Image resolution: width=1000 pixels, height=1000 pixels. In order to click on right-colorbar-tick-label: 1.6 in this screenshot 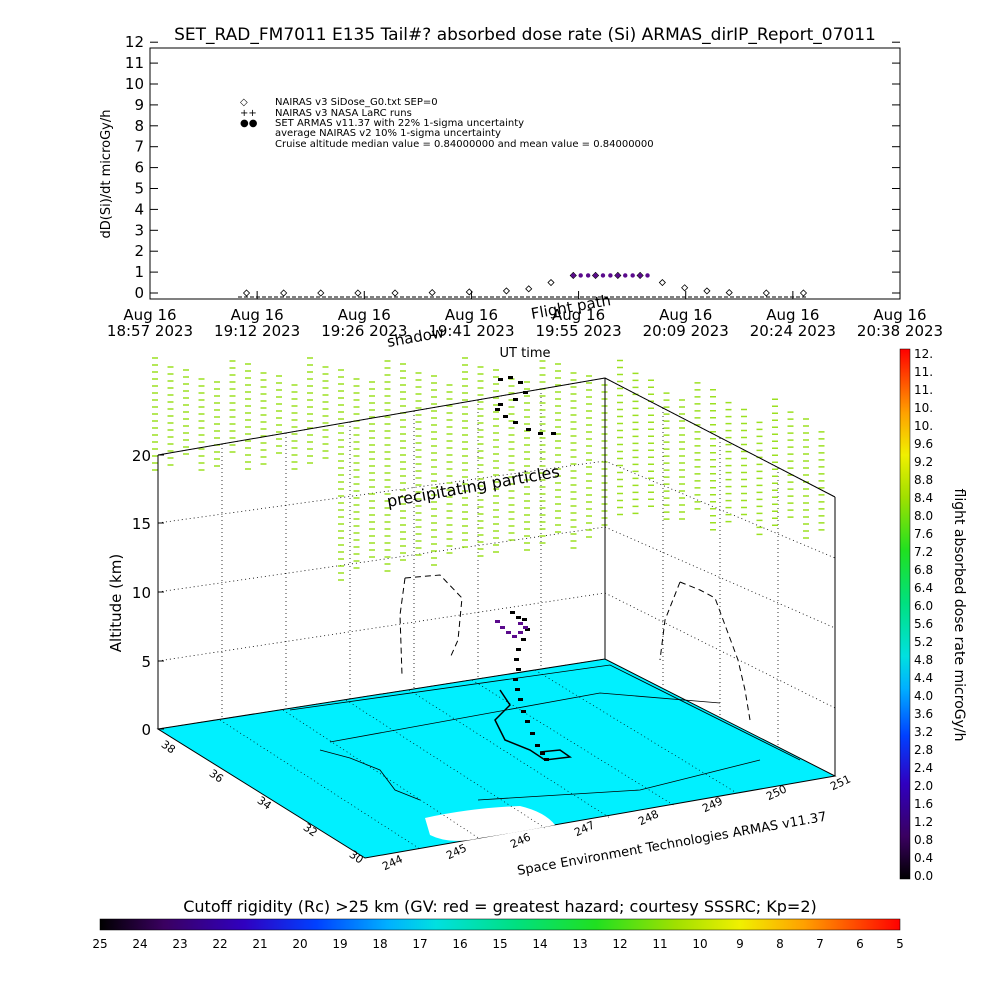, I will do `click(923, 804)`.